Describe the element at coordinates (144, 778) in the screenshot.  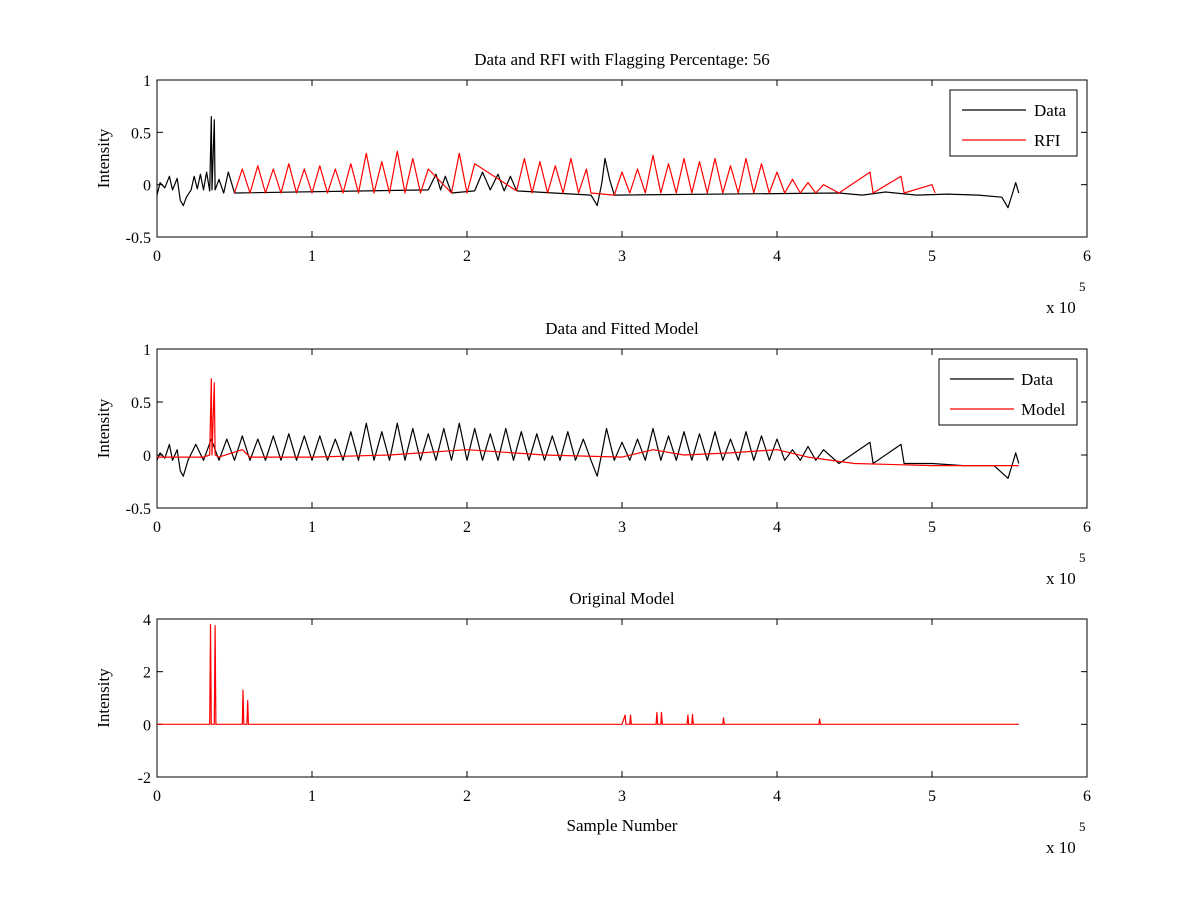
I see `y-tick-label: -2` at that location.